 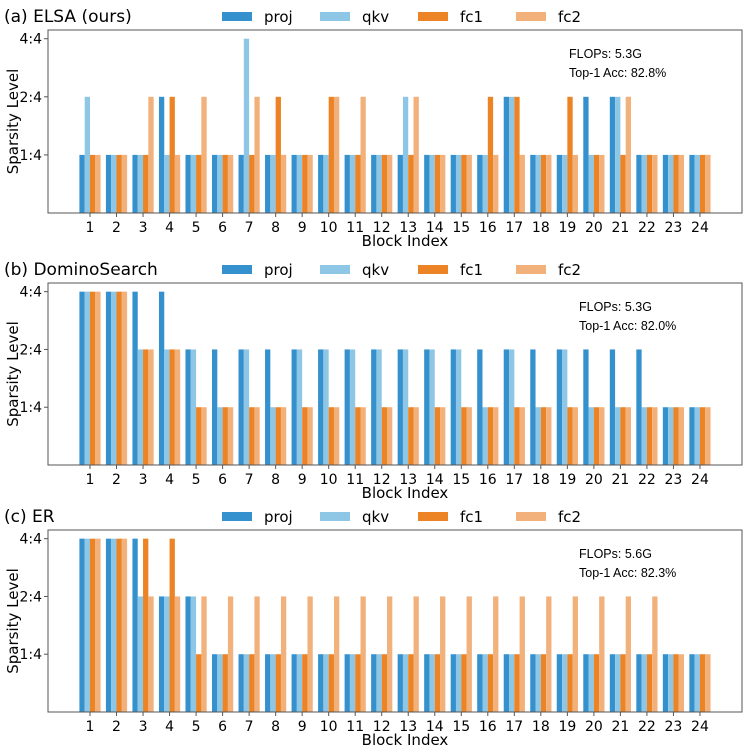 I want to click on legend-swatch-fc2, so click(x=531, y=516).